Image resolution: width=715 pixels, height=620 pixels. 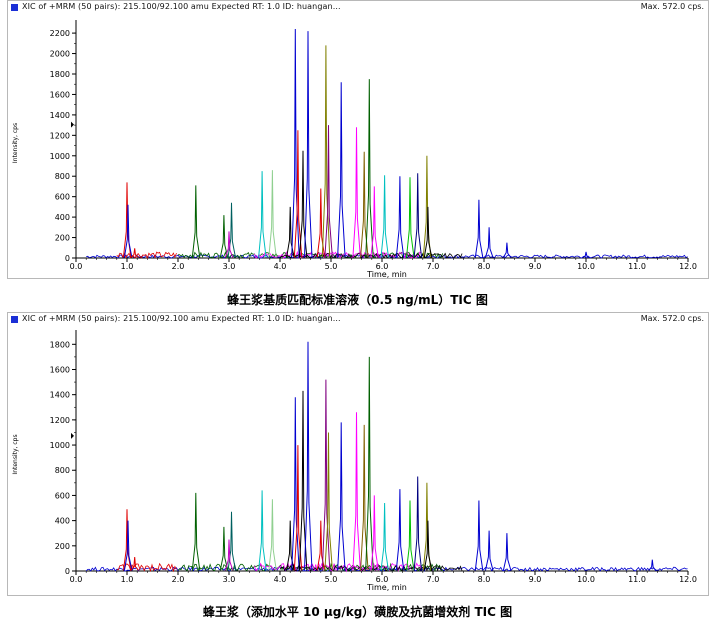 I want to click on x-tick-label: 0.0, so click(x=76, y=579).